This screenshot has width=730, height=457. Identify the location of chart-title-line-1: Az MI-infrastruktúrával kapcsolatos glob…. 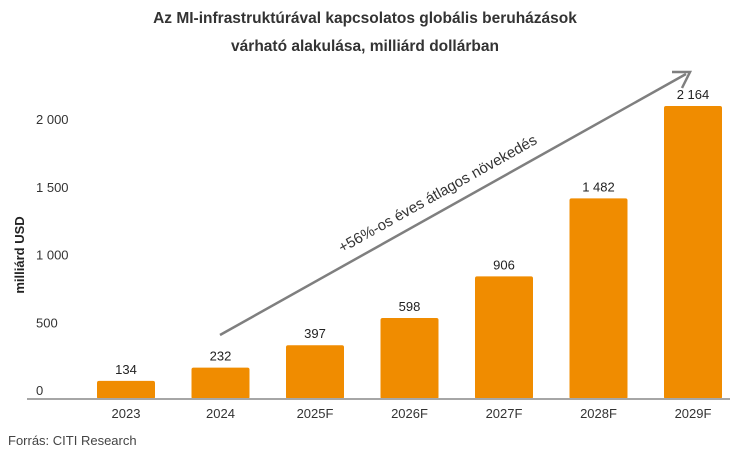
(365, 18).